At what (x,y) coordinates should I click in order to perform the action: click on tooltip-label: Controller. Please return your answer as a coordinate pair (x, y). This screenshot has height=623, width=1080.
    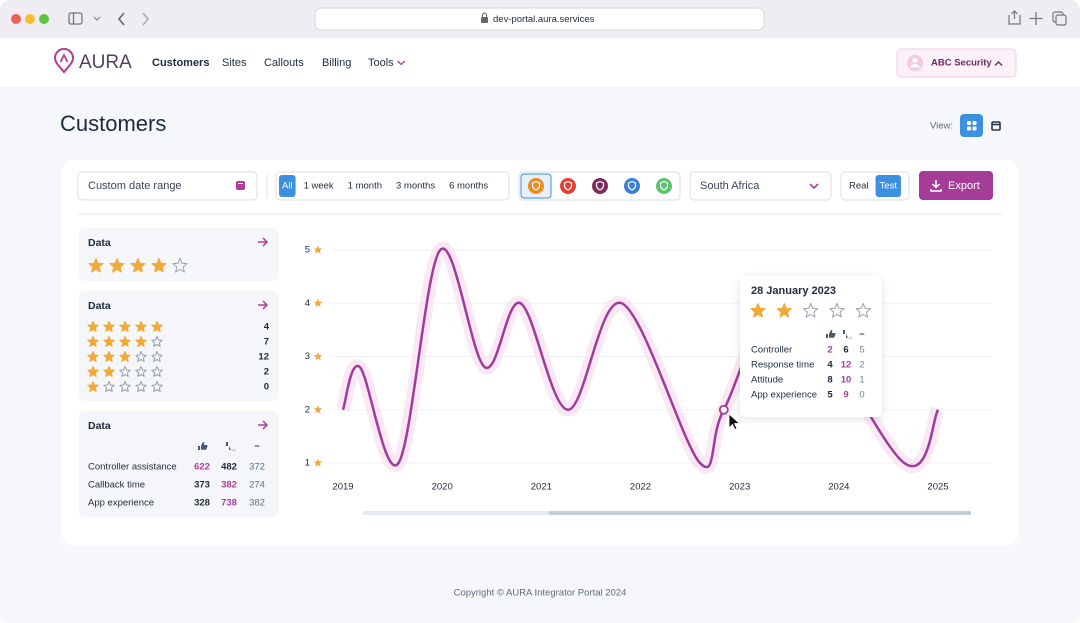
    Looking at the image, I should click on (771, 350).